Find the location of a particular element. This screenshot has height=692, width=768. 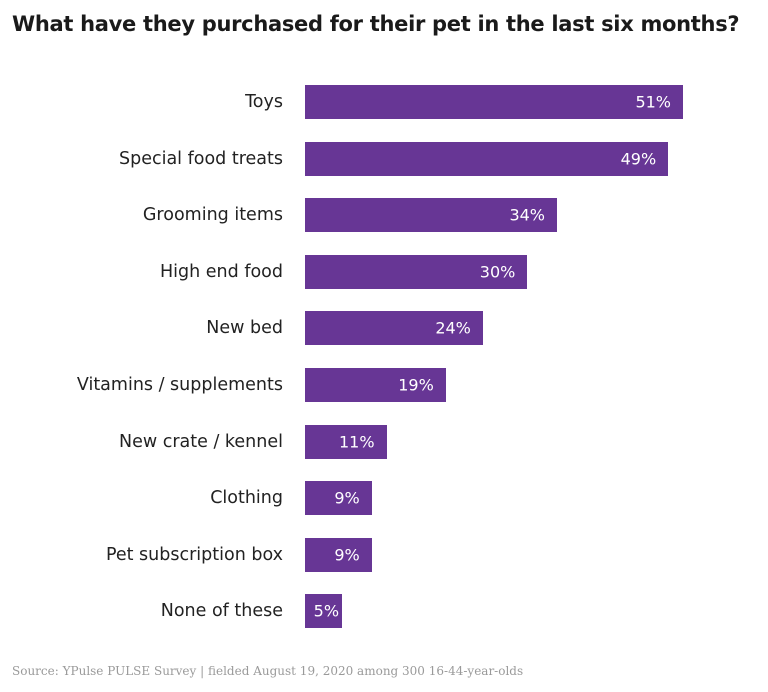

category-label: Clothing is located at coordinates (246, 498).